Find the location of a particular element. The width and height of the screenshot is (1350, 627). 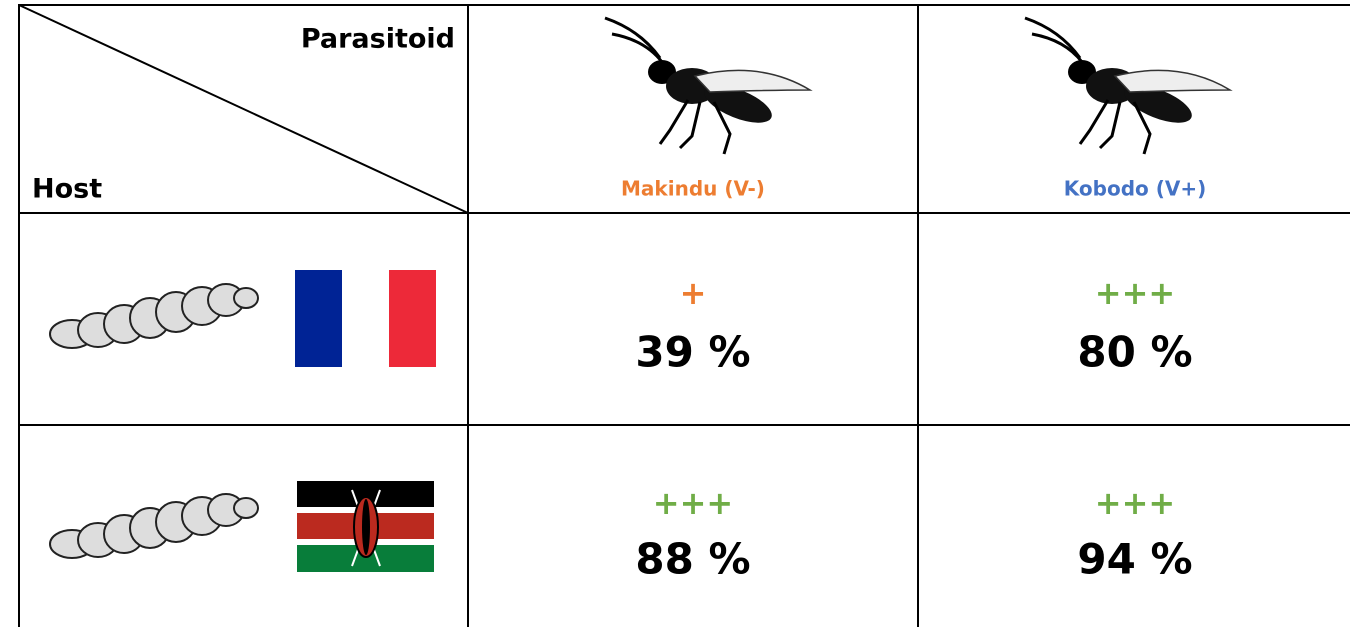

parasitism-rate: 94 % is located at coordinates (1134, 559).